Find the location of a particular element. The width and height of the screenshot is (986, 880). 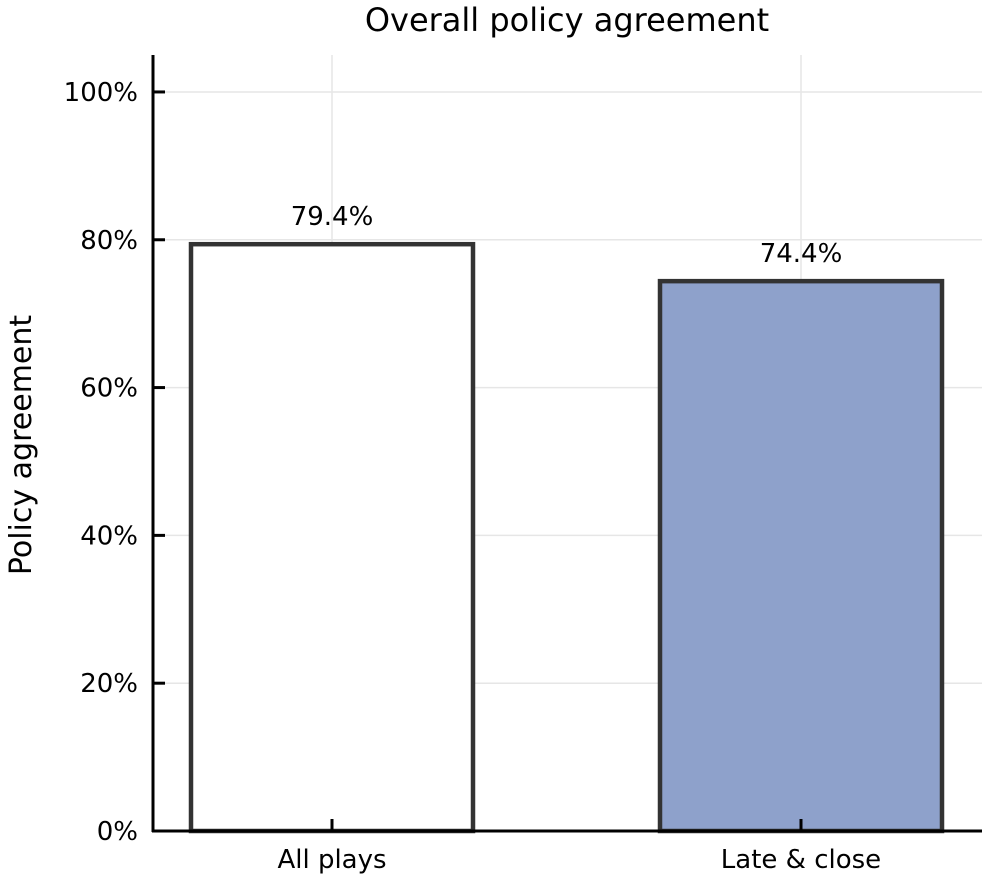

chart-title: Overall policy agreement is located at coordinates (567, 20).